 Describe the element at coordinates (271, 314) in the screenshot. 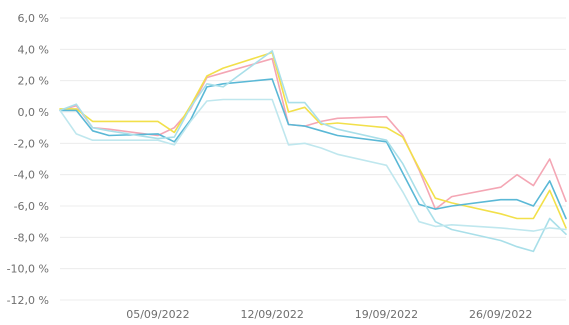

I see `x-tick-label: 12/09/2022` at that location.